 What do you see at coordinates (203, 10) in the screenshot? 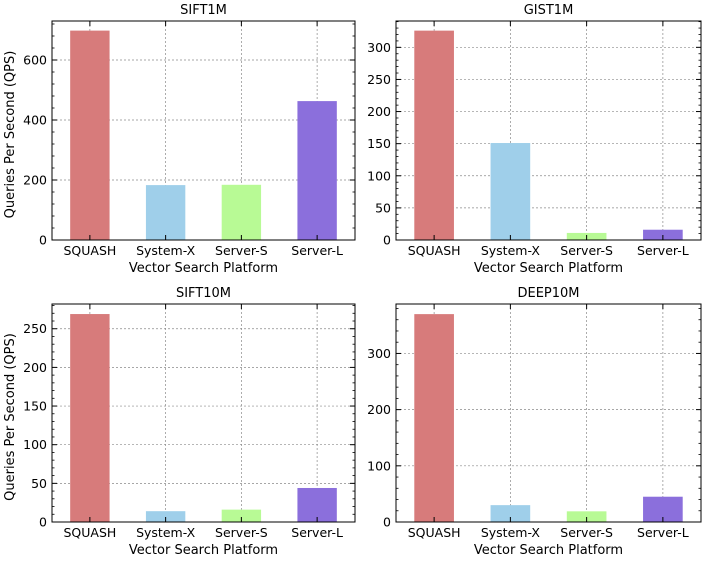
I see `chart-title: SIFT1M` at bounding box center [203, 10].